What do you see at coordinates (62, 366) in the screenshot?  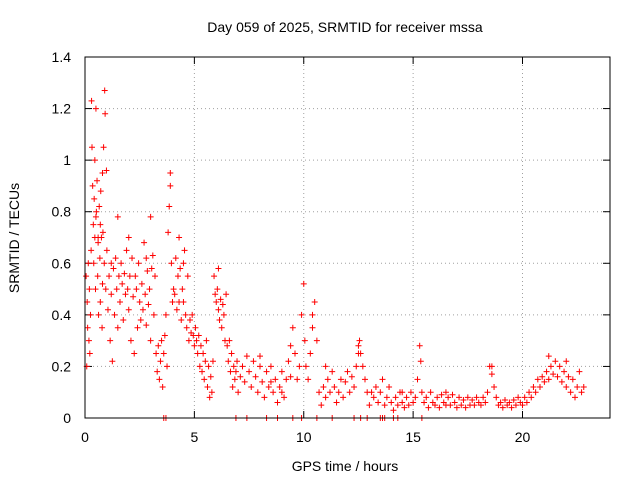 I see `y-tick-label: 0.2` at bounding box center [62, 366].